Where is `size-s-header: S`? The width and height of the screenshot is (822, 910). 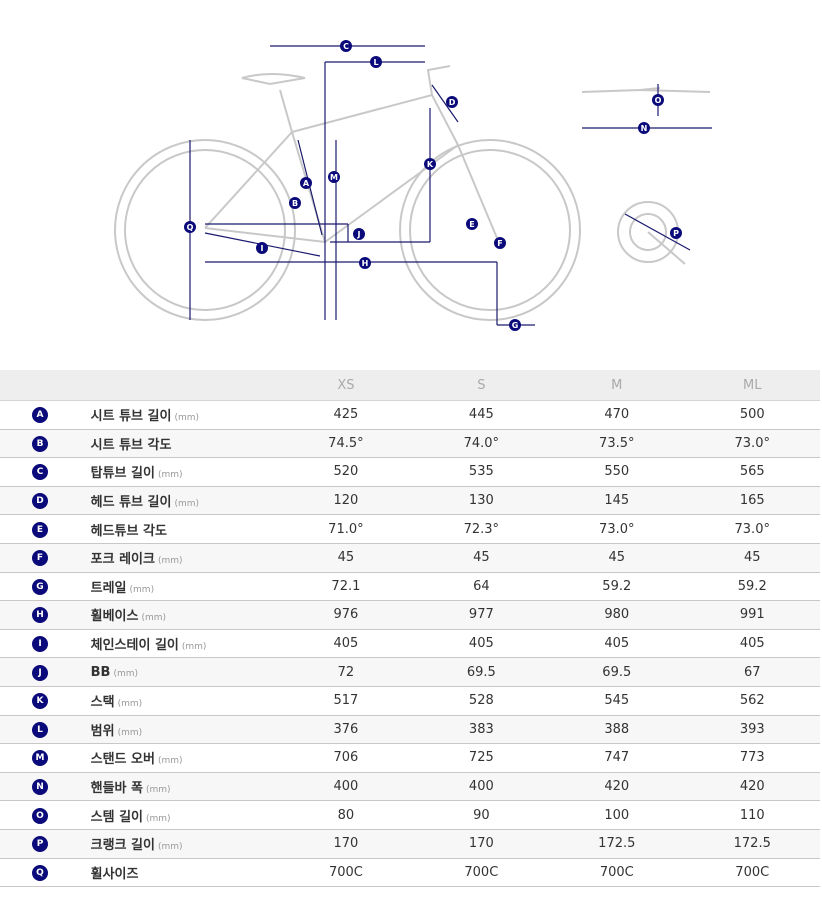 size-s-header: S is located at coordinates (481, 385).